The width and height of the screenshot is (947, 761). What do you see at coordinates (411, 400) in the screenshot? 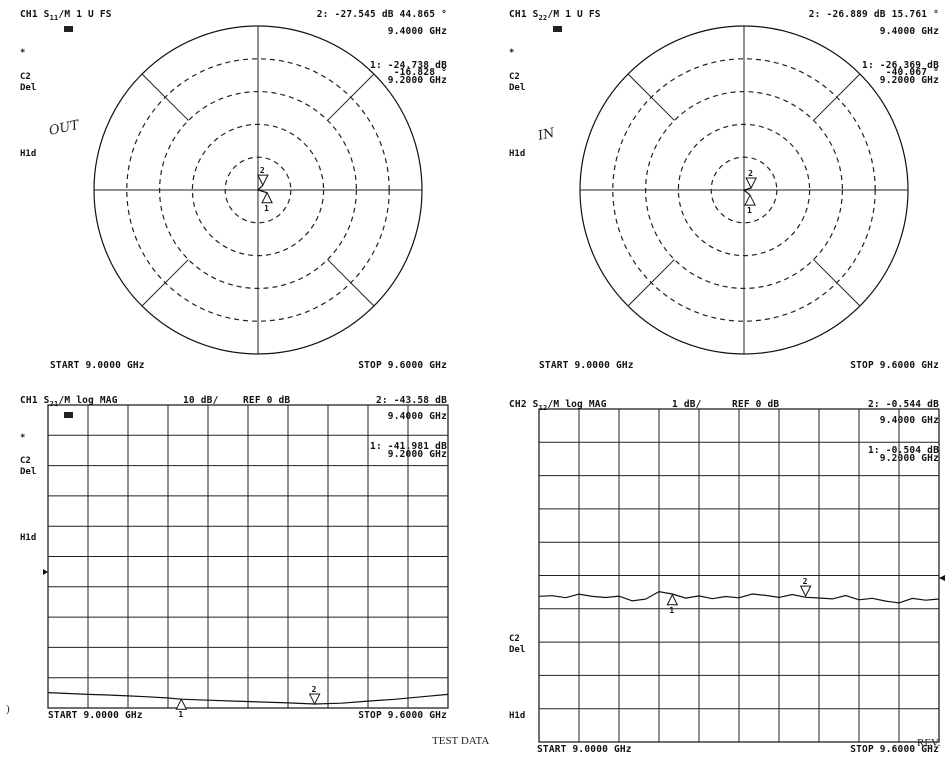
I see `marker-2-readout: 2: -43.58 dB` at bounding box center [411, 400].